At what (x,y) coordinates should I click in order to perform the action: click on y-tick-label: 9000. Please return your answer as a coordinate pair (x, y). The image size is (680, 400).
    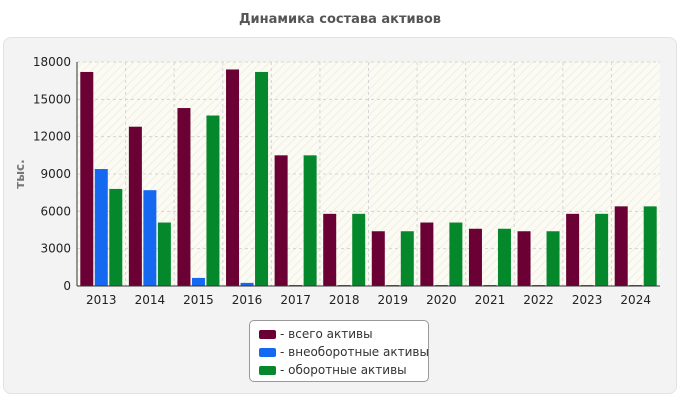
    Looking at the image, I should click on (55, 174).